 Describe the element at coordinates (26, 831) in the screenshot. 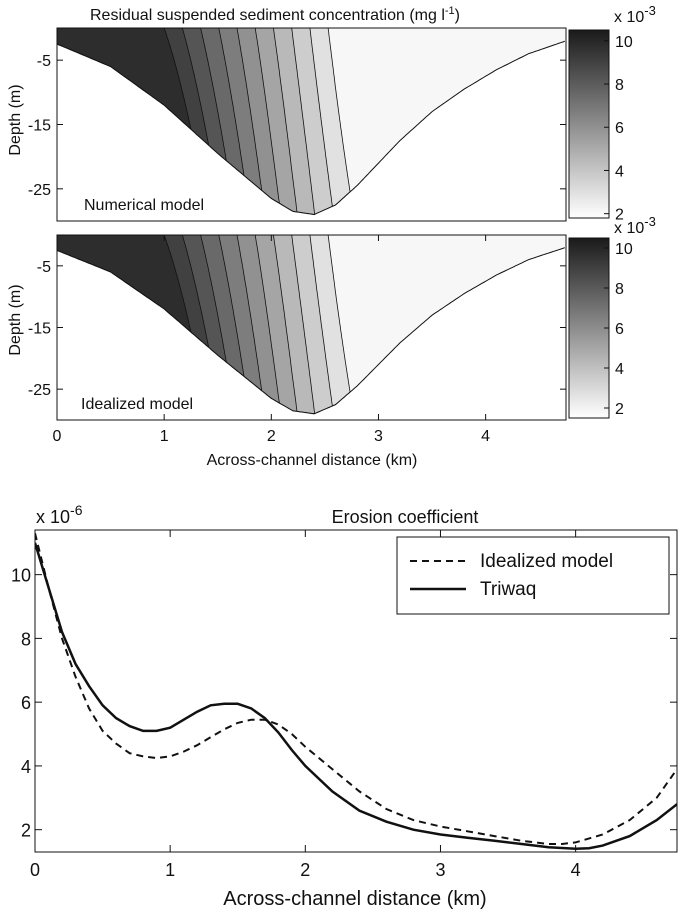

I see `y-tick-label: 2` at that location.